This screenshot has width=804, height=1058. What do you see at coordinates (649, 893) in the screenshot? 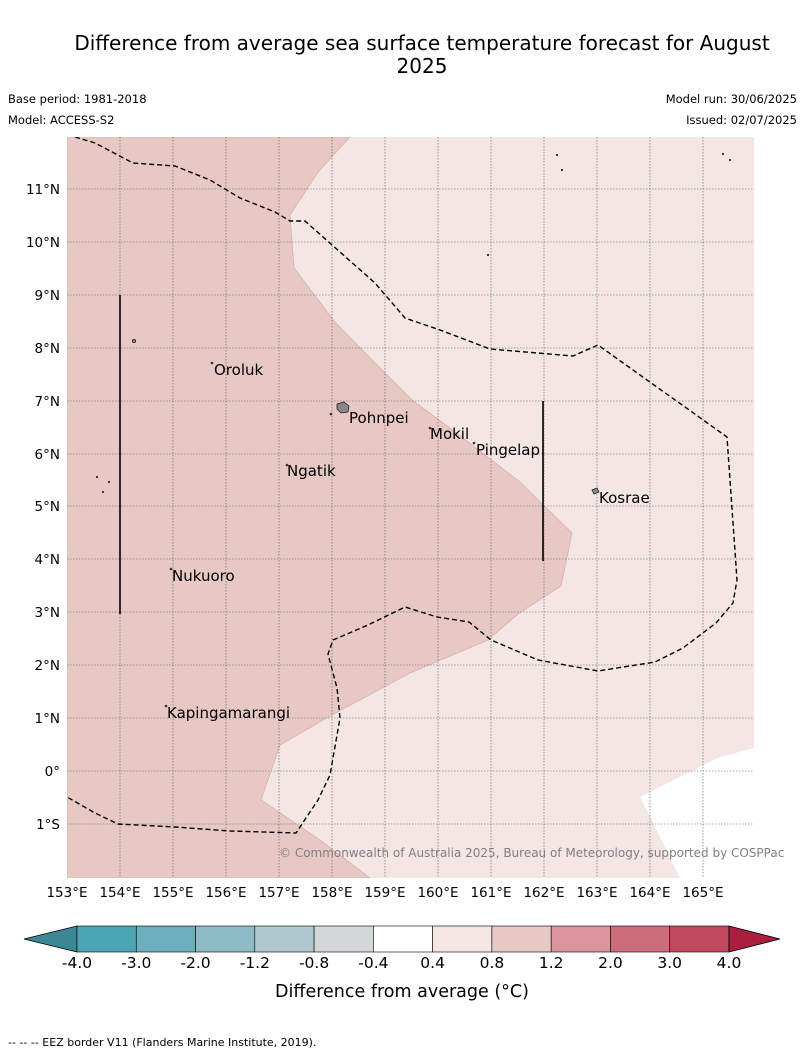
I see `lon-label: 164°E` at bounding box center [649, 893].